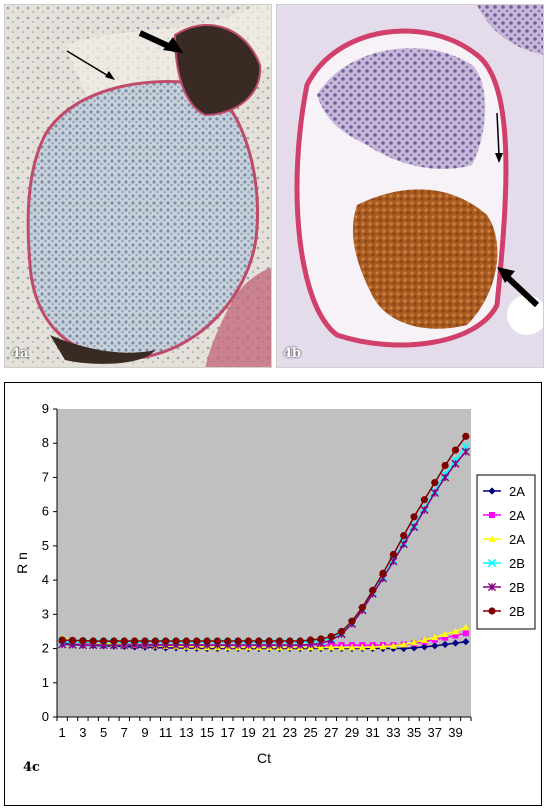 This screenshot has width=548, height=810. Describe the element at coordinates (506, 552) in the screenshot. I see `legend: 2A 2A 2A 2B 2B 2B` at that location.